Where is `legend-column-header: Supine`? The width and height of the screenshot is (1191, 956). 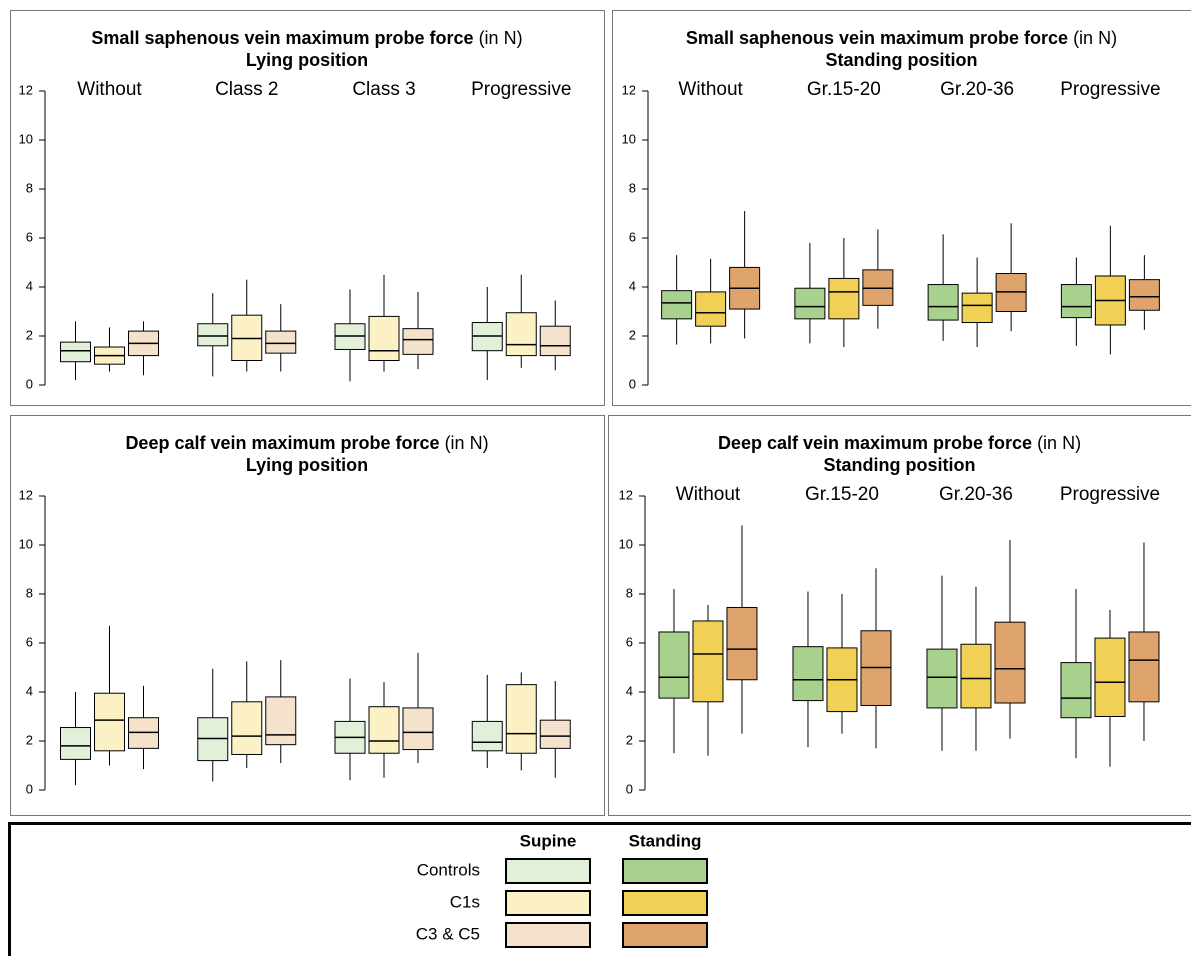
legend-column-header: Supine is located at coordinates (548, 840).